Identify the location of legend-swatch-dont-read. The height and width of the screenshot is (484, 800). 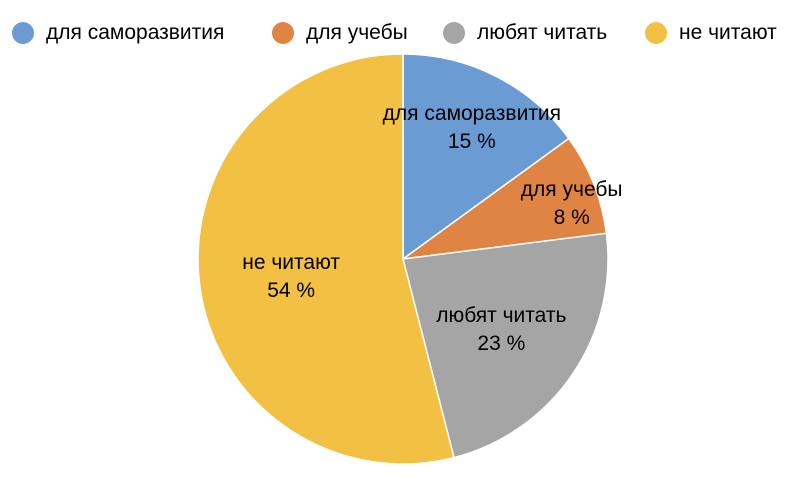
(656, 33).